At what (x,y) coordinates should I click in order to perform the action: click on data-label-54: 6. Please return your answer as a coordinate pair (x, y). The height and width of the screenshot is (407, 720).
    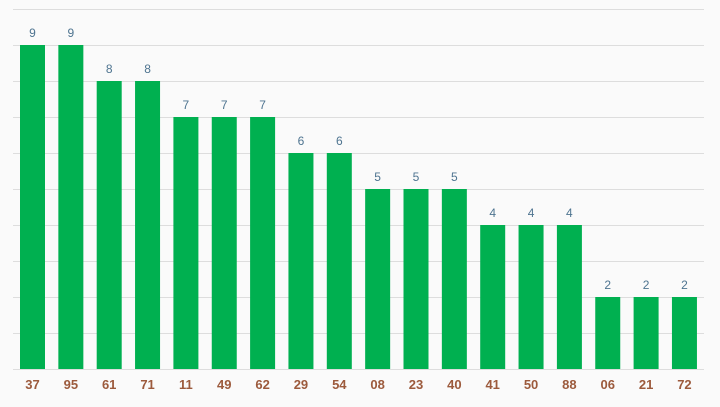
    Looking at the image, I should click on (339, 141).